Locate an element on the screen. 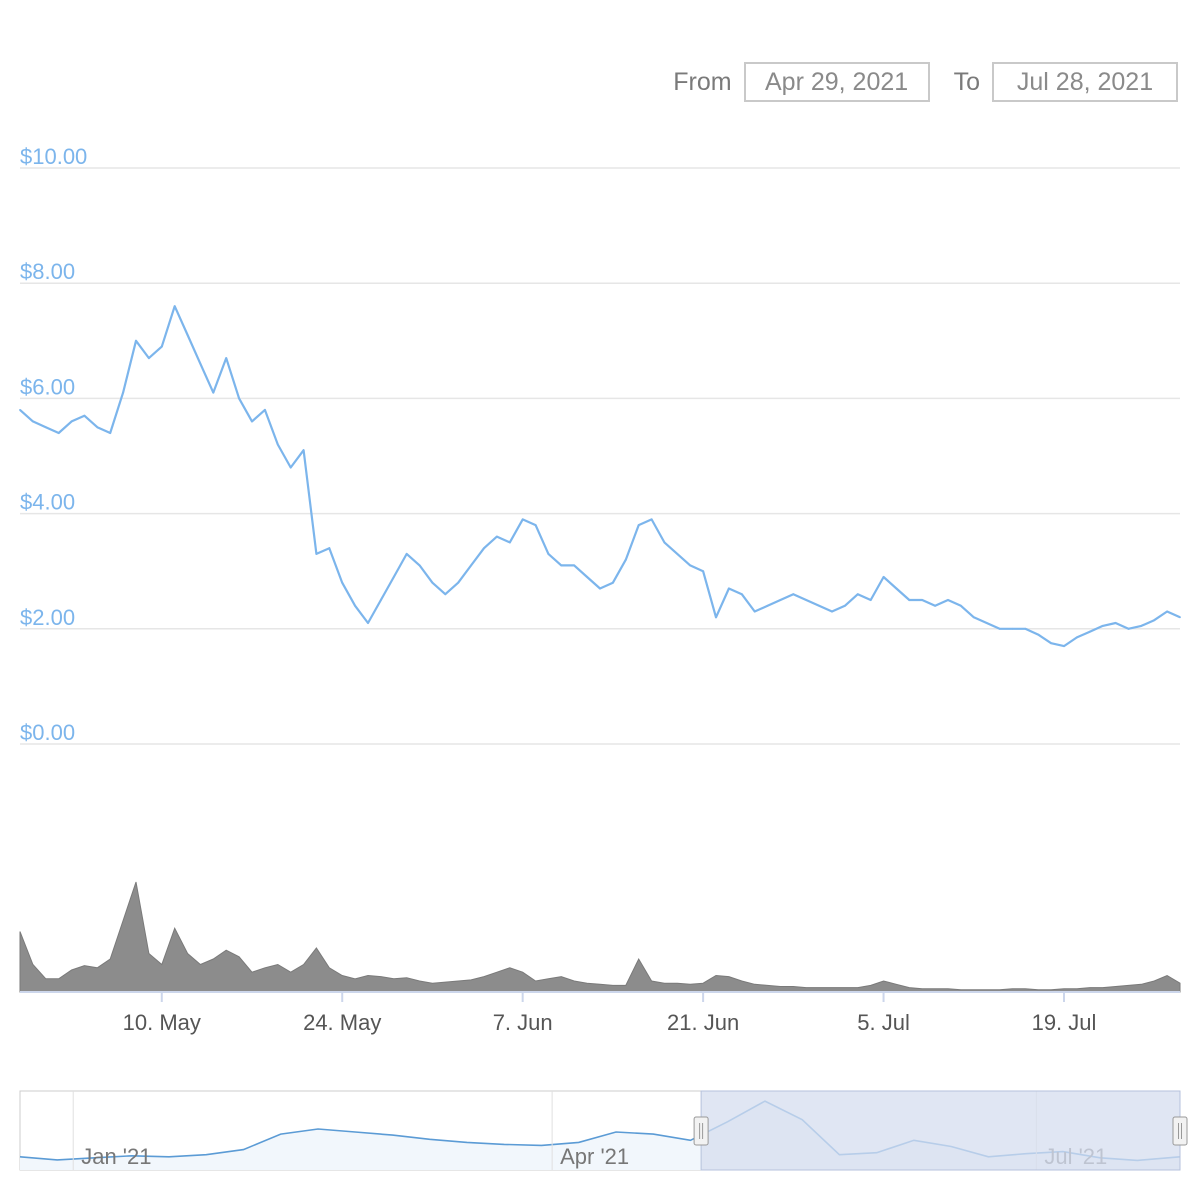  y-axis-labels: $0.00 $2.00 $4.00 $6.00 $8.00 $10.00 is located at coordinates (53, 444).